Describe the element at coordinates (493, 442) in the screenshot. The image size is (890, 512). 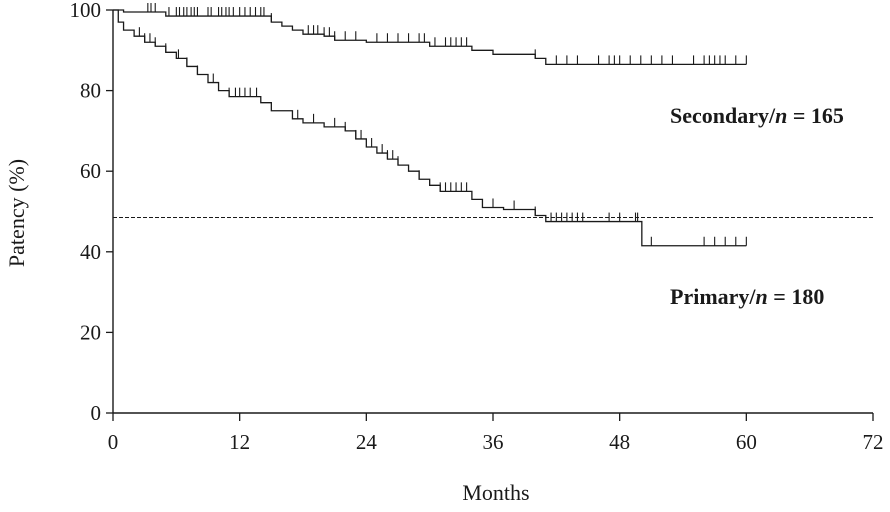
I see `x-tick-label: 36` at that location.